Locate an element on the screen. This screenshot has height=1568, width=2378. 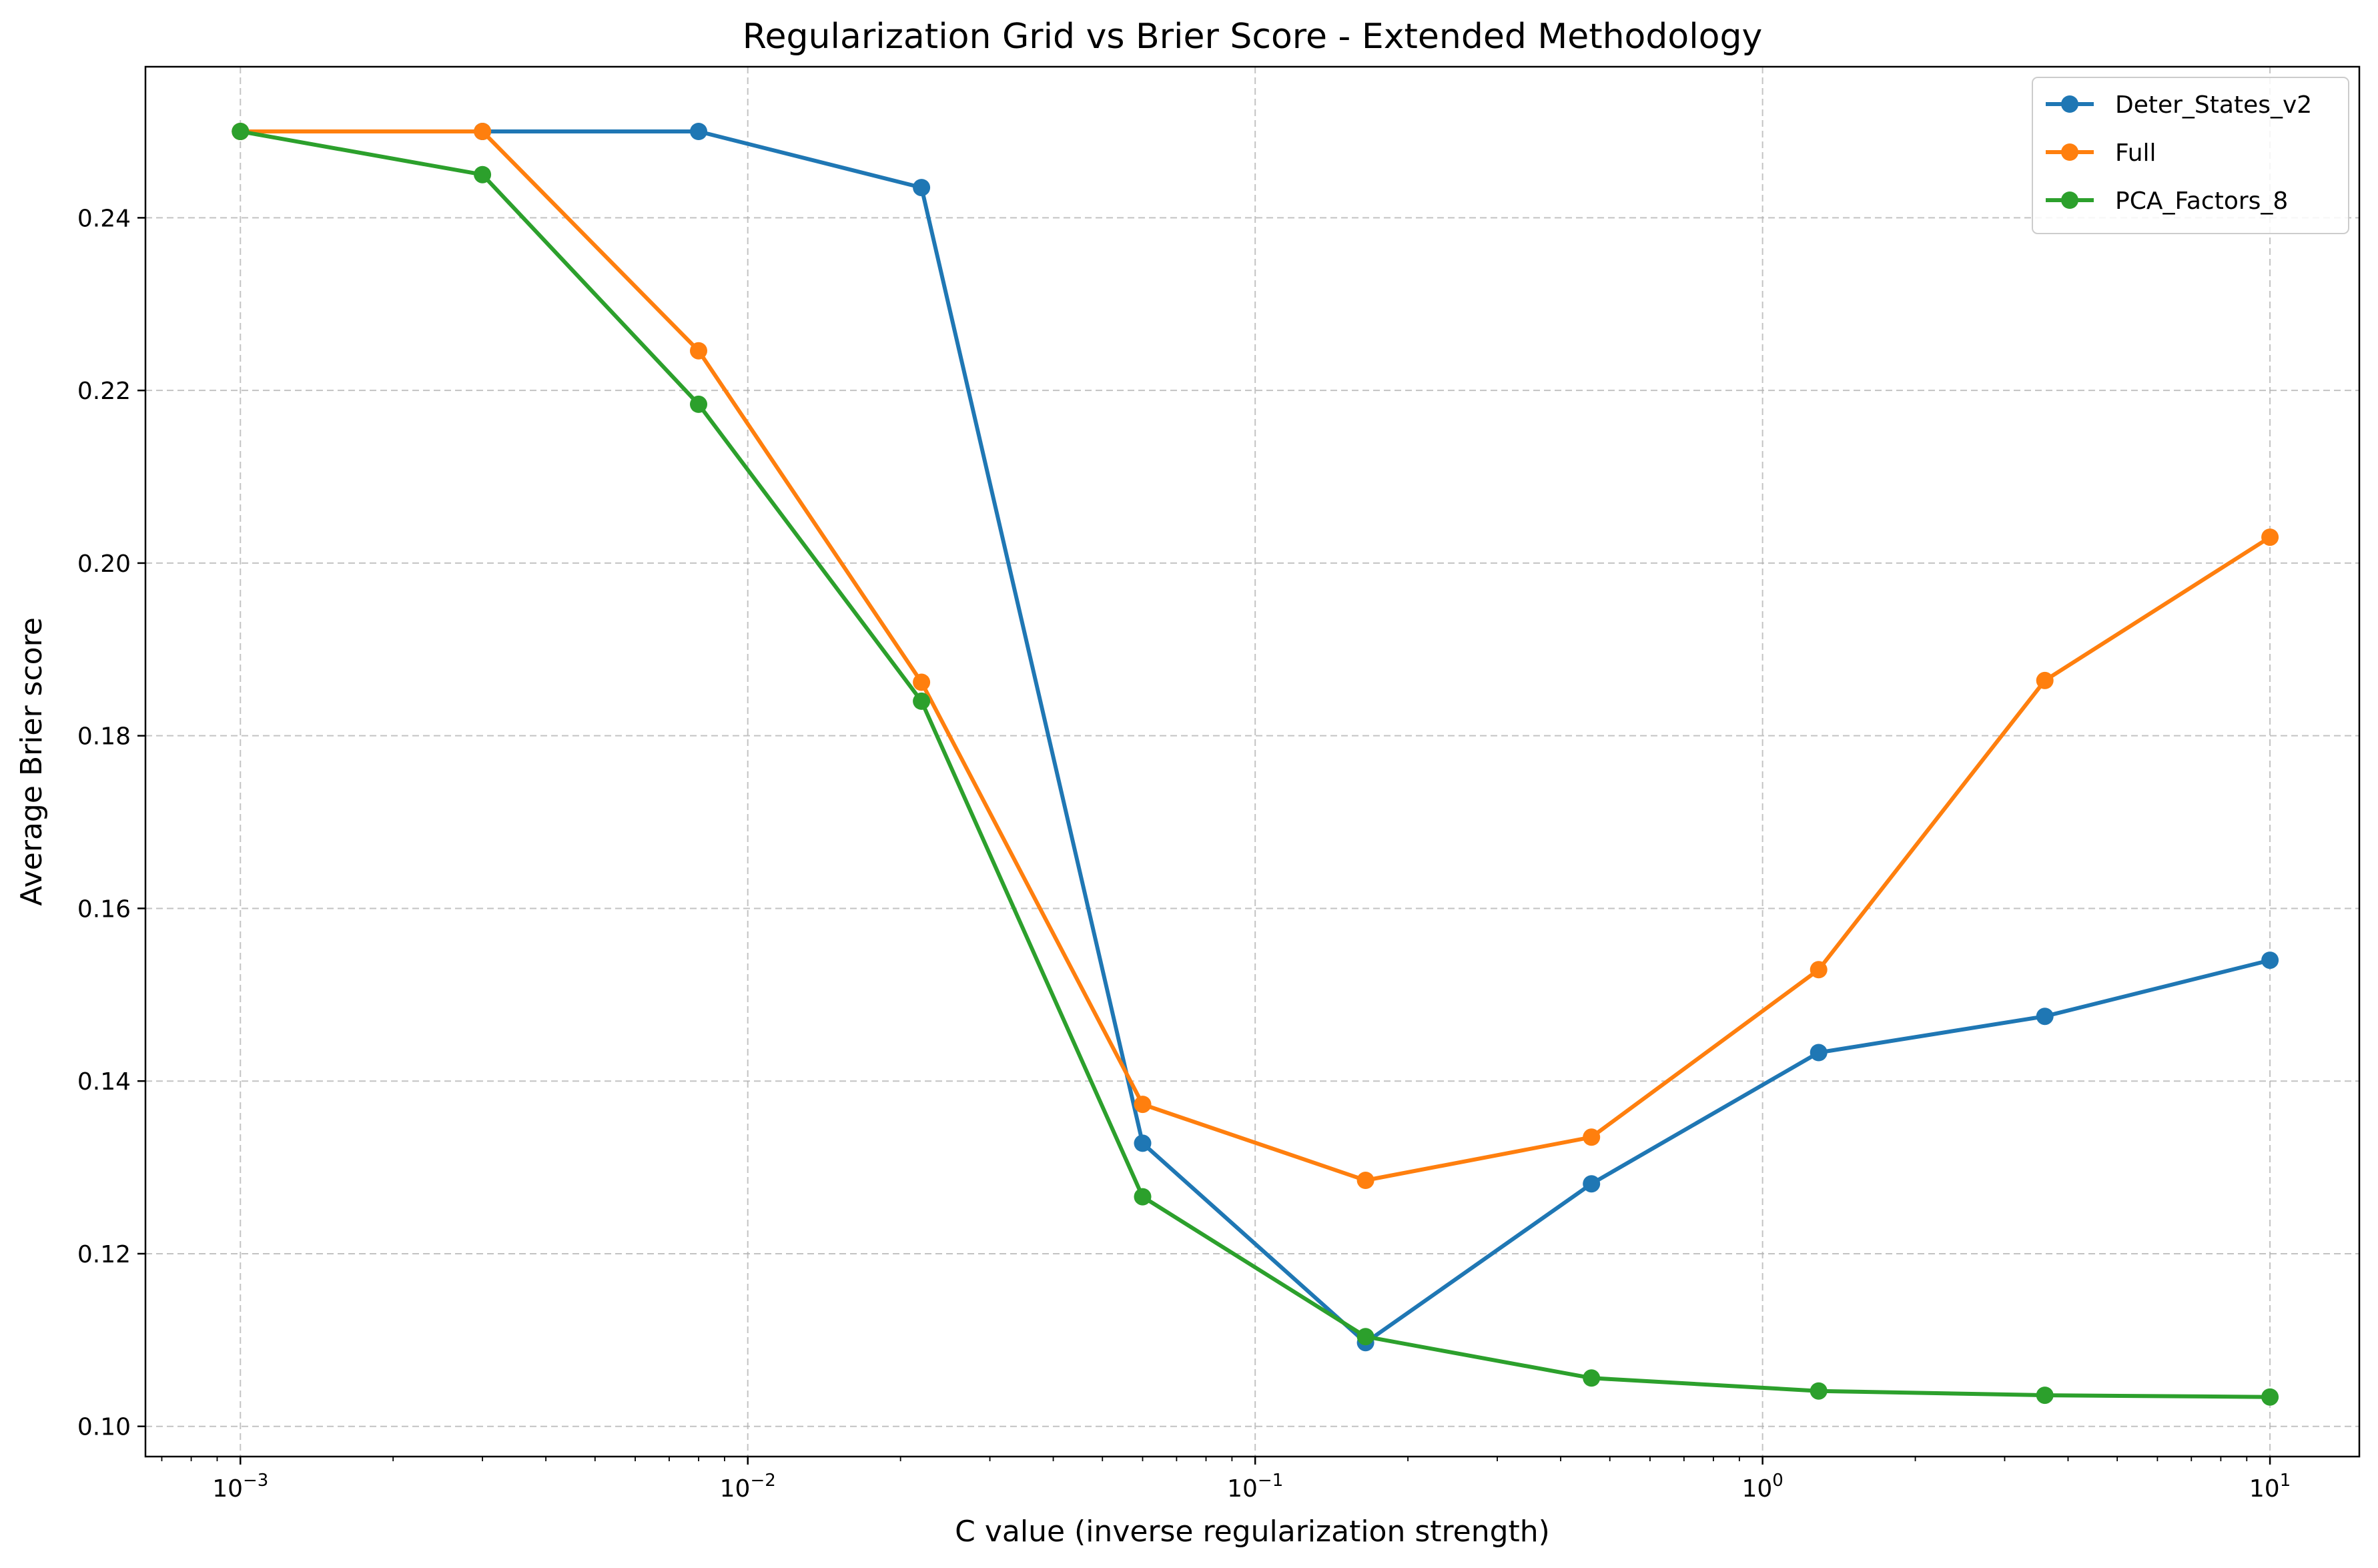
legend-box is located at coordinates (2191, 156).